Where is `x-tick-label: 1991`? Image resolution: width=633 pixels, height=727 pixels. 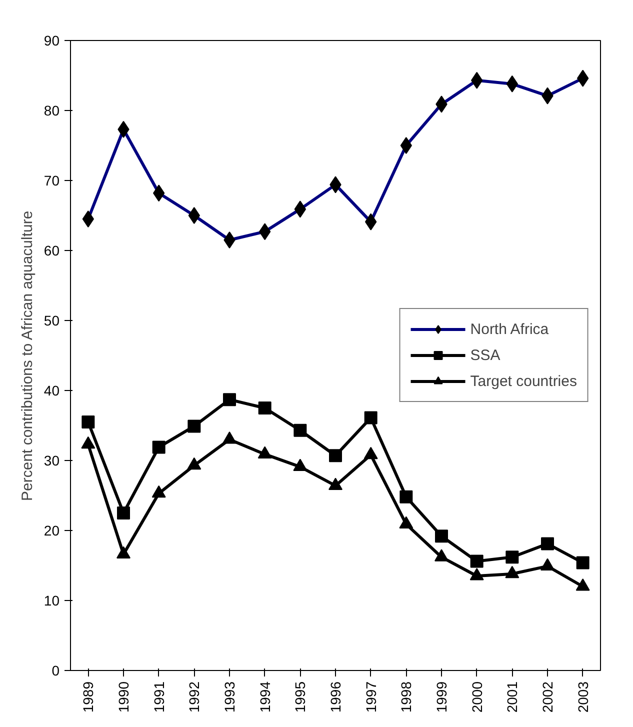
x-tick-label: 1991 is located at coordinates (158, 697).